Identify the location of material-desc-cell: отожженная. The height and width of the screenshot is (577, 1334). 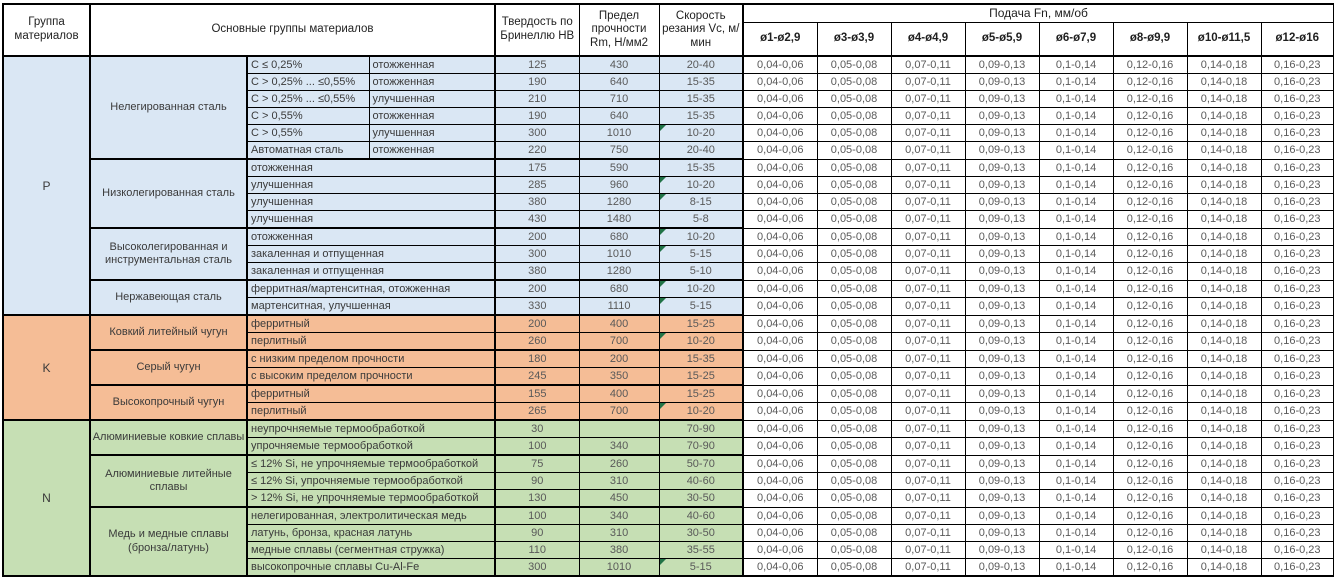
(371, 236).